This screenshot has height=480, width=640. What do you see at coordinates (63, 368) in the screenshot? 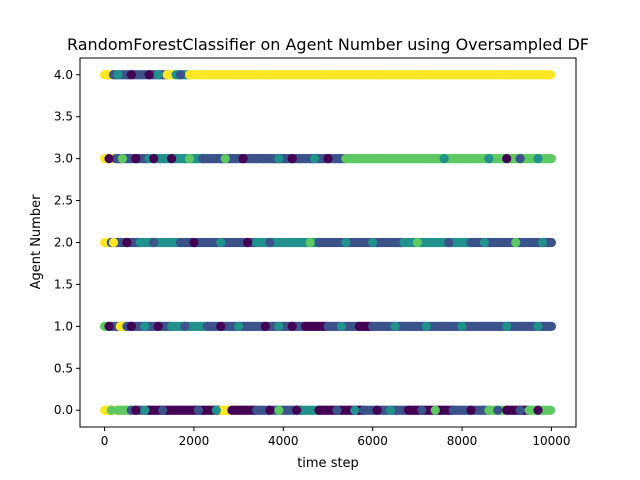
I see `y-tick-label: 0.5` at bounding box center [63, 368].